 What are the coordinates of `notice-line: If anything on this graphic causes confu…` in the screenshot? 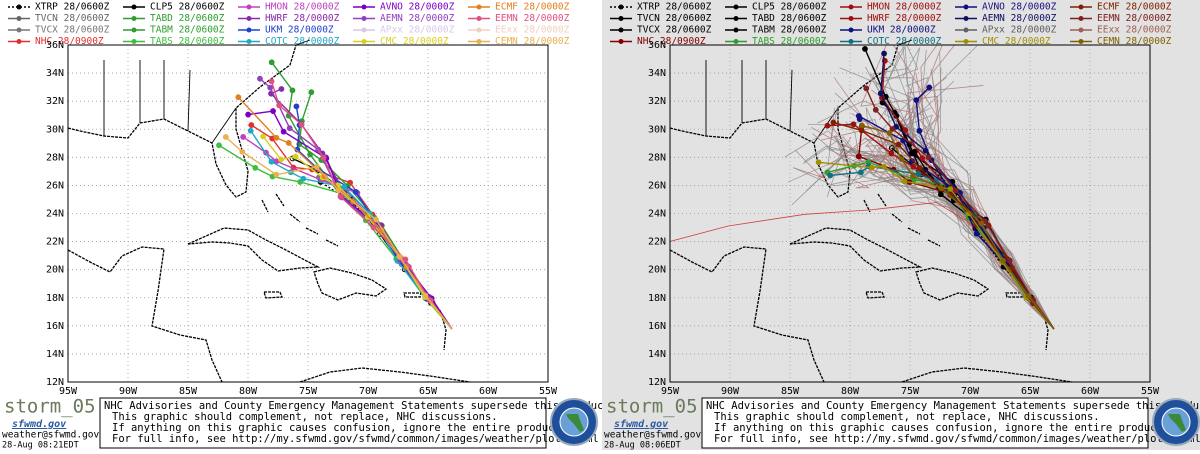 It's located at (339, 428).